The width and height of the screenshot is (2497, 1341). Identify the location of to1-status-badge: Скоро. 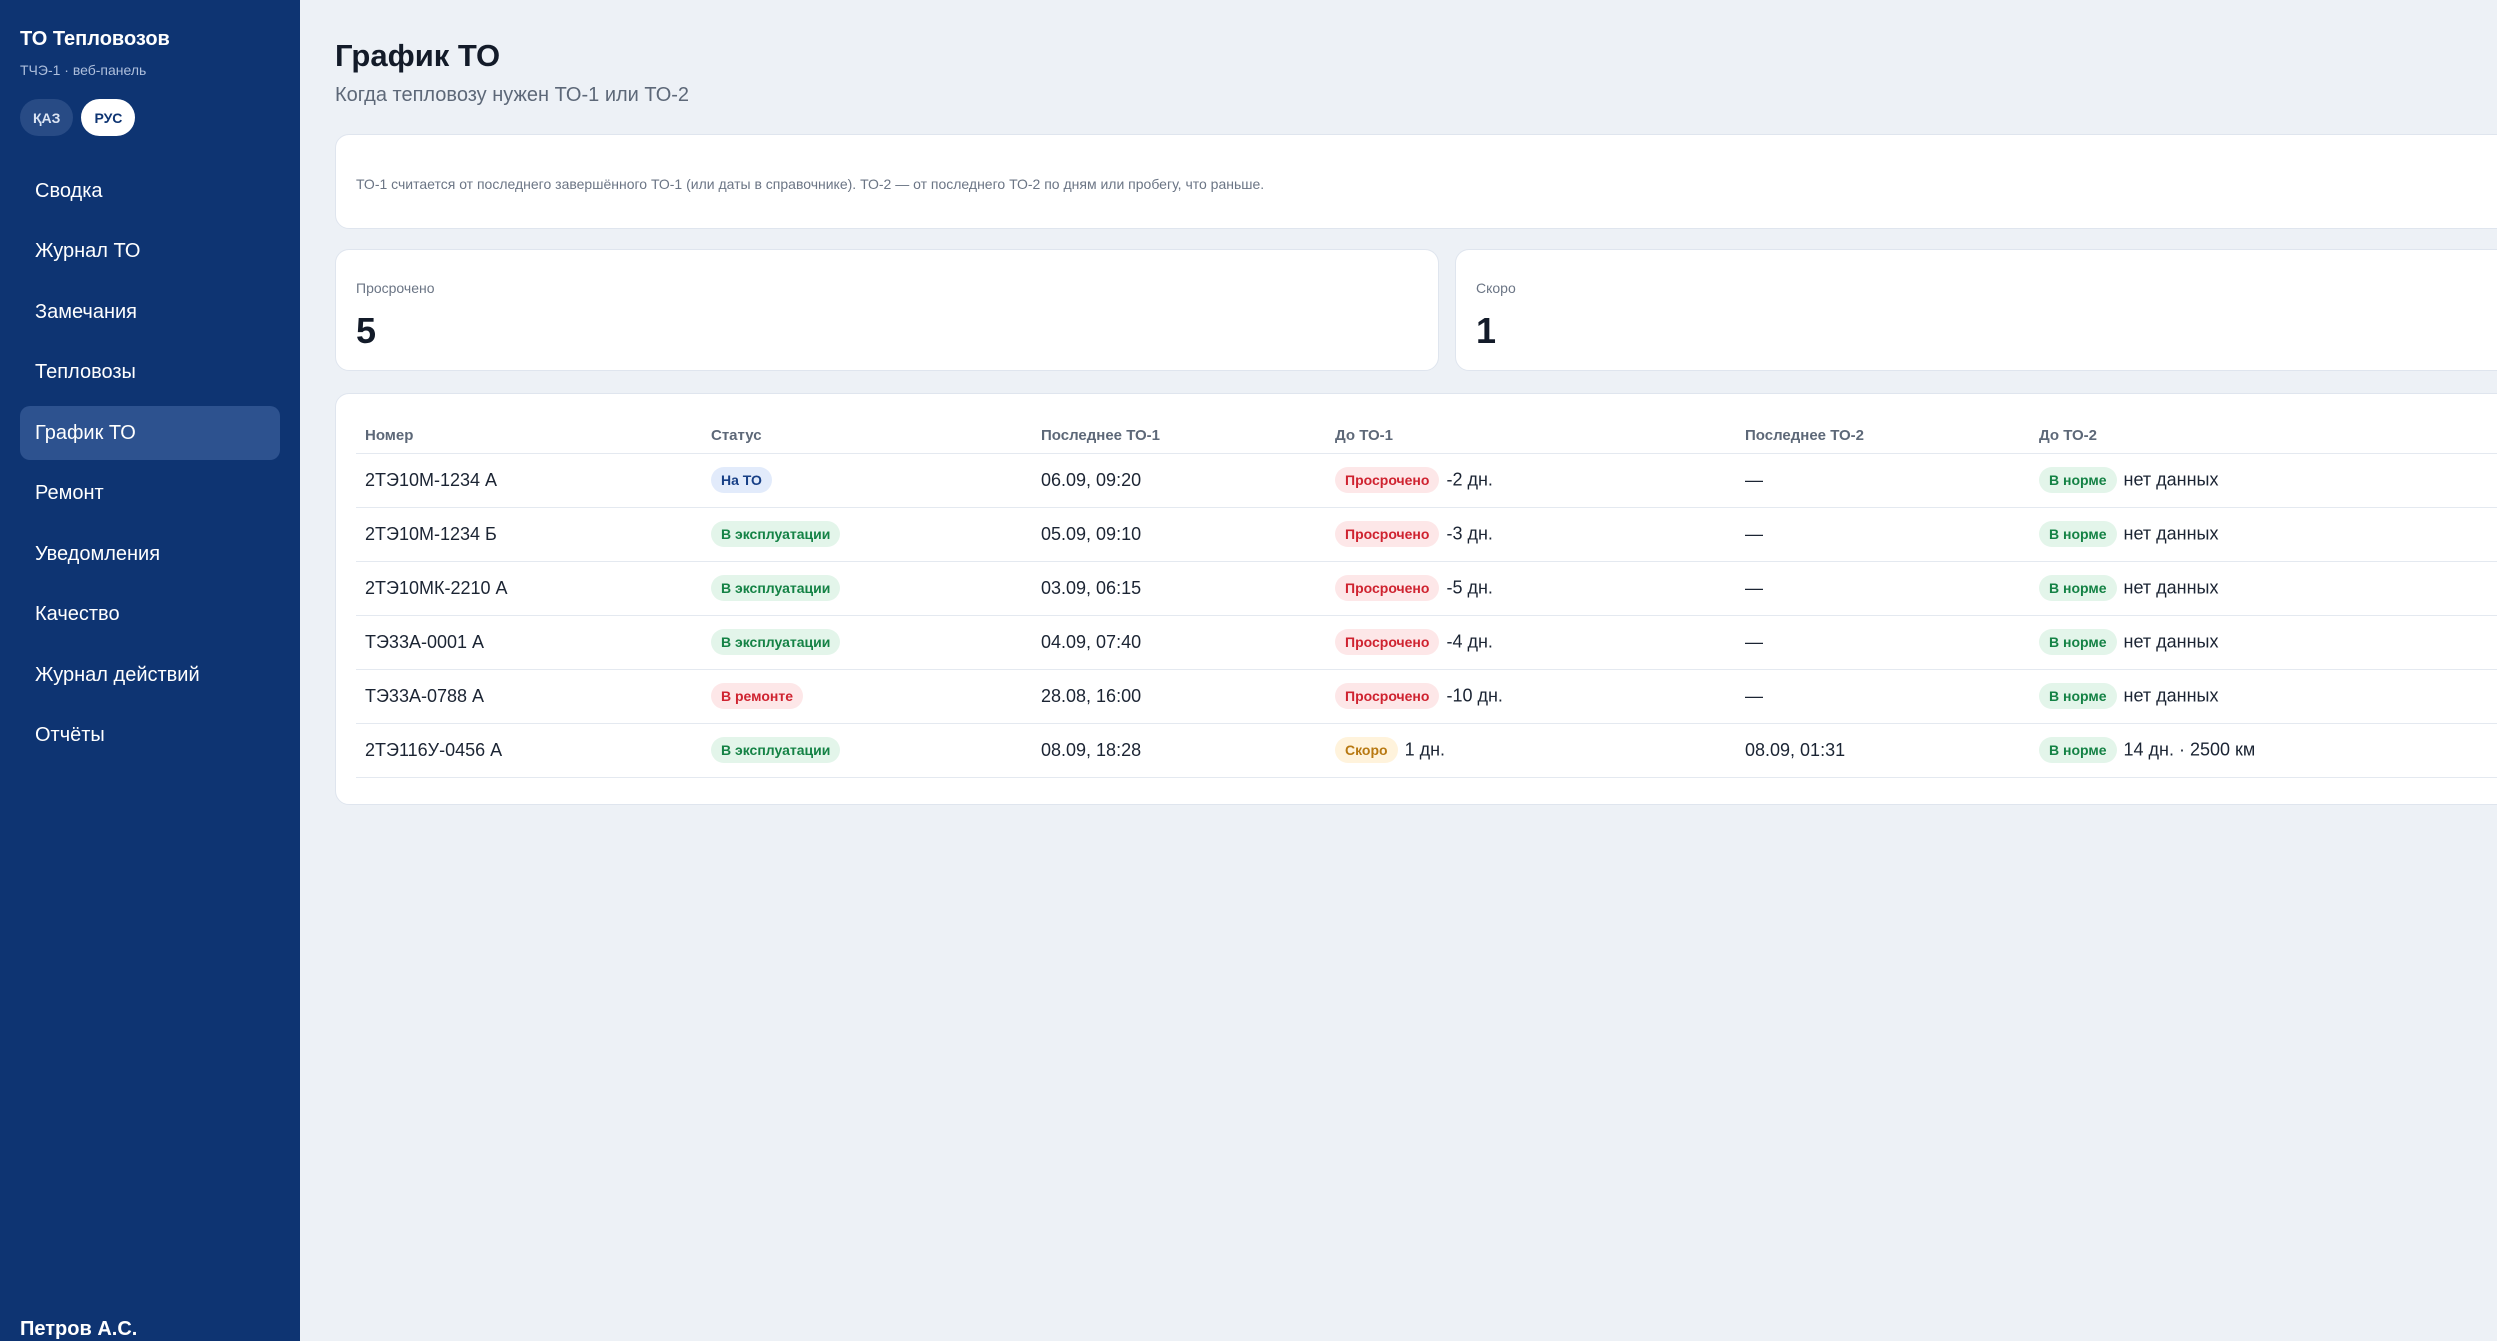
(1366, 750).